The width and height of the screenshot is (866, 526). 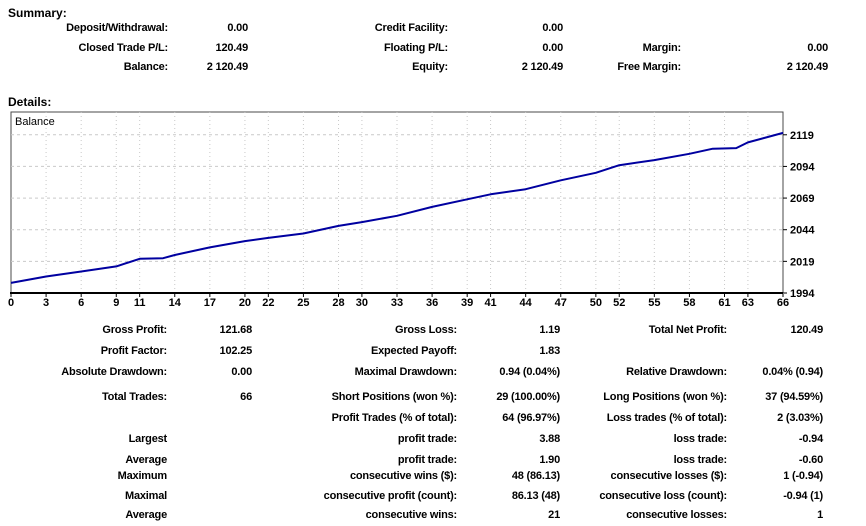 What do you see at coordinates (490, 303) in the screenshot?
I see `x-tick-label: 41` at bounding box center [490, 303].